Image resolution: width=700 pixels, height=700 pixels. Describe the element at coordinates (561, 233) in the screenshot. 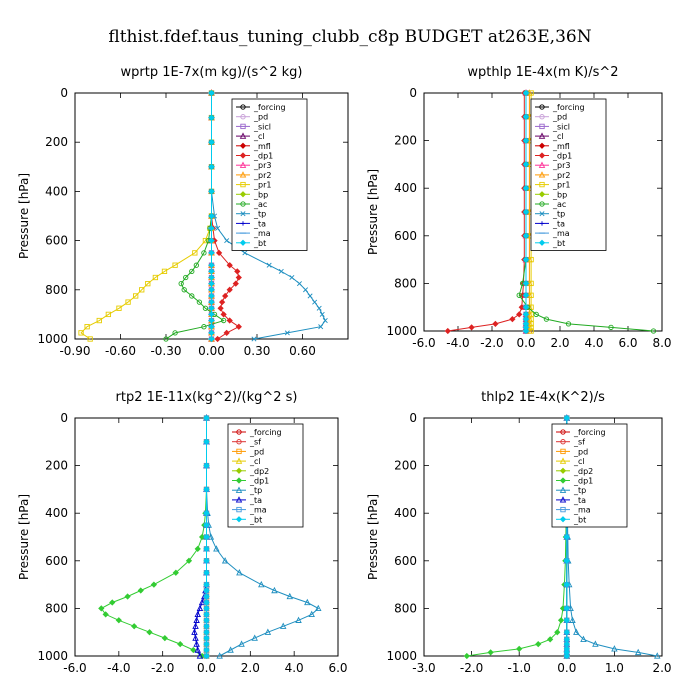

I see `legend-label: _ma` at that location.